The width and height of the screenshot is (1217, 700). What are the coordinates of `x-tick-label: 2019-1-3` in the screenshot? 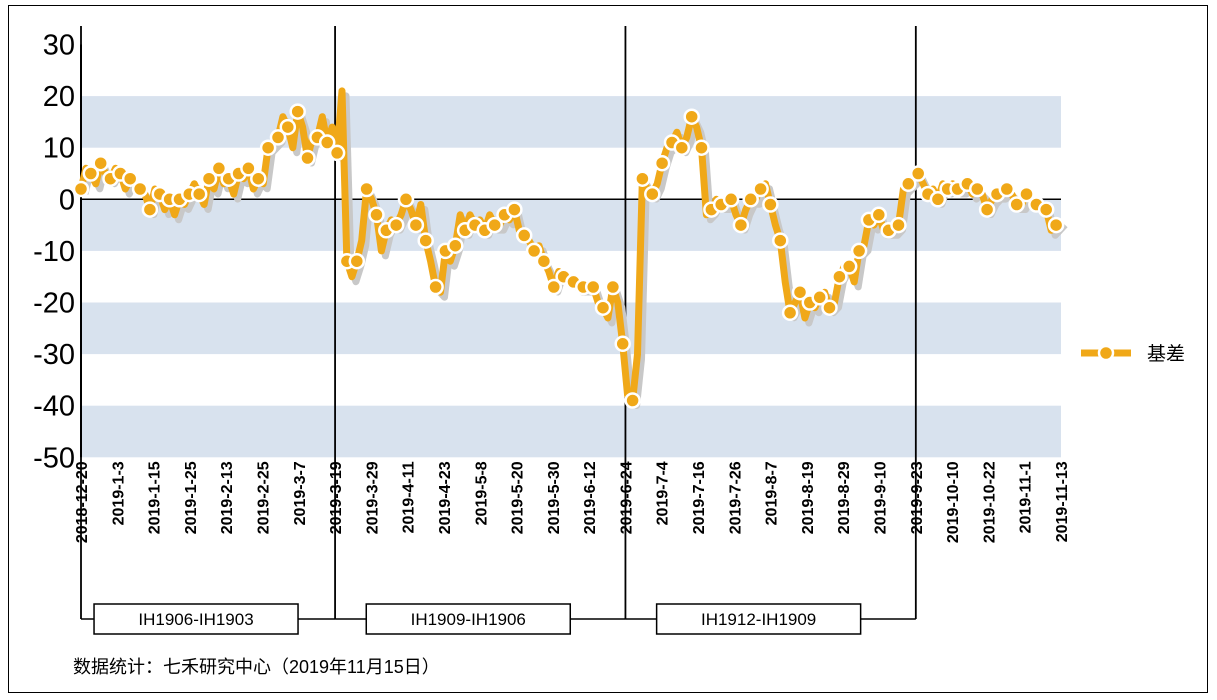 It's located at (118, 493).